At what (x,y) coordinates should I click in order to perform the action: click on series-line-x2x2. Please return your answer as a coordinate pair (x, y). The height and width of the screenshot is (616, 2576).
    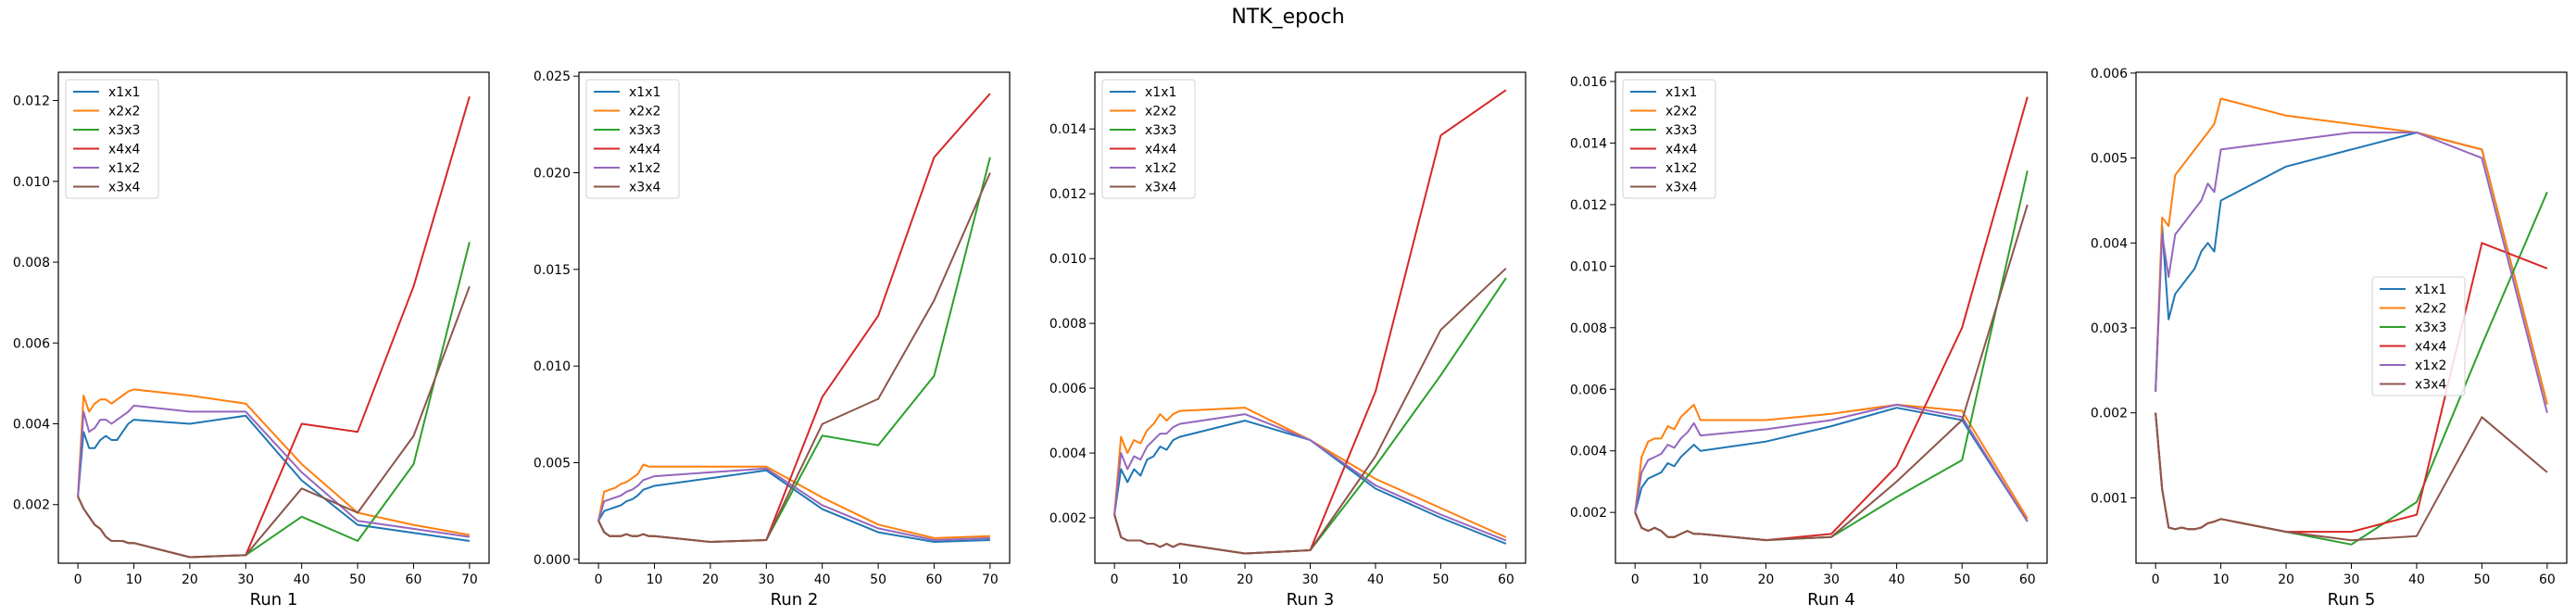
    Looking at the image, I should click on (1310, 473).